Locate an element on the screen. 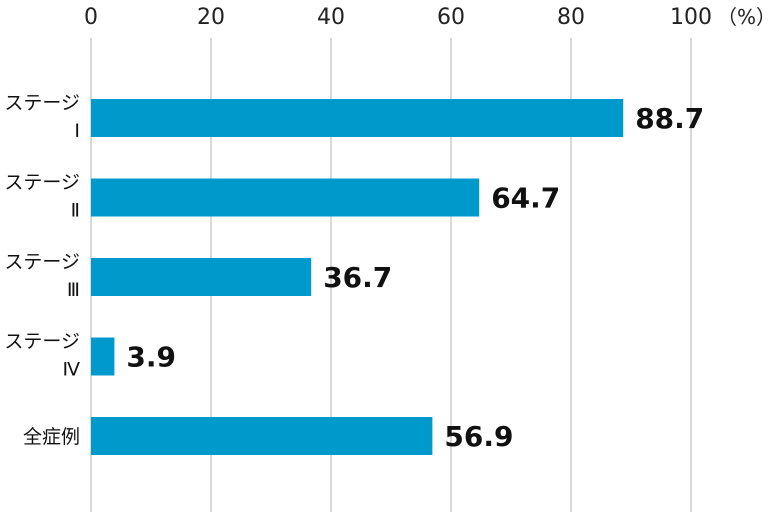 This screenshot has height=520, width=780. category-label-numeral: Ⅲ is located at coordinates (73, 290).